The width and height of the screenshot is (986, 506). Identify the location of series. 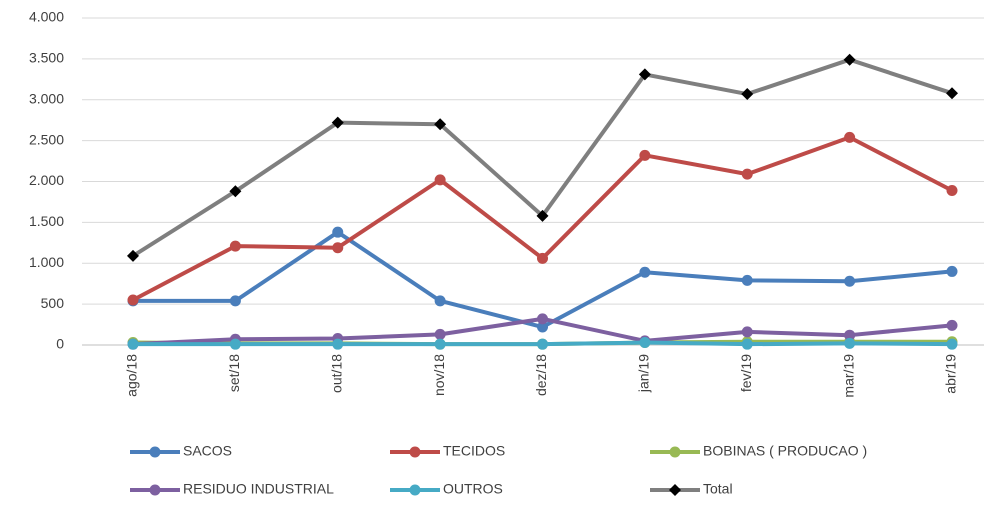
(542, 343).